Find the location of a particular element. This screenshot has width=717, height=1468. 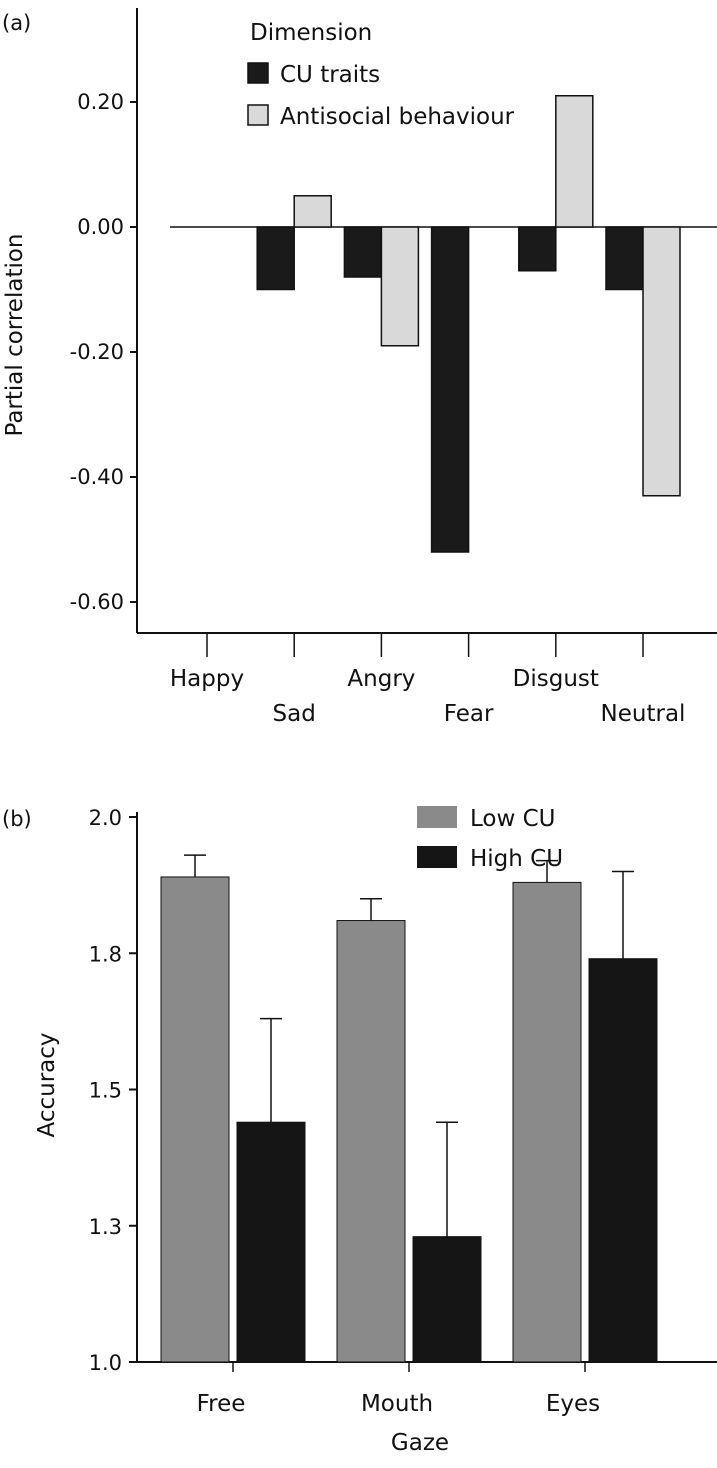

category-label-fear: Fear is located at coordinates (469, 714).